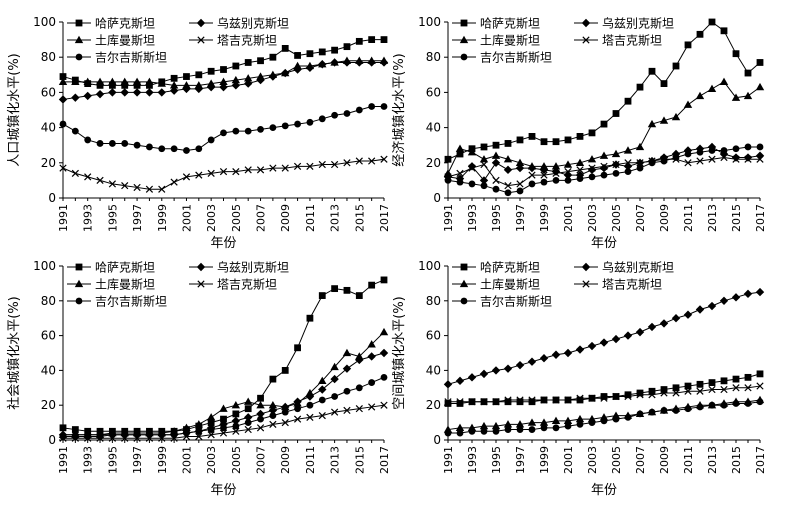 Image resolution: width=789 pixels, height=505 pixels. Describe the element at coordinates (760, 460) in the screenshot. I see `x-tick-label: 2017` at that location.